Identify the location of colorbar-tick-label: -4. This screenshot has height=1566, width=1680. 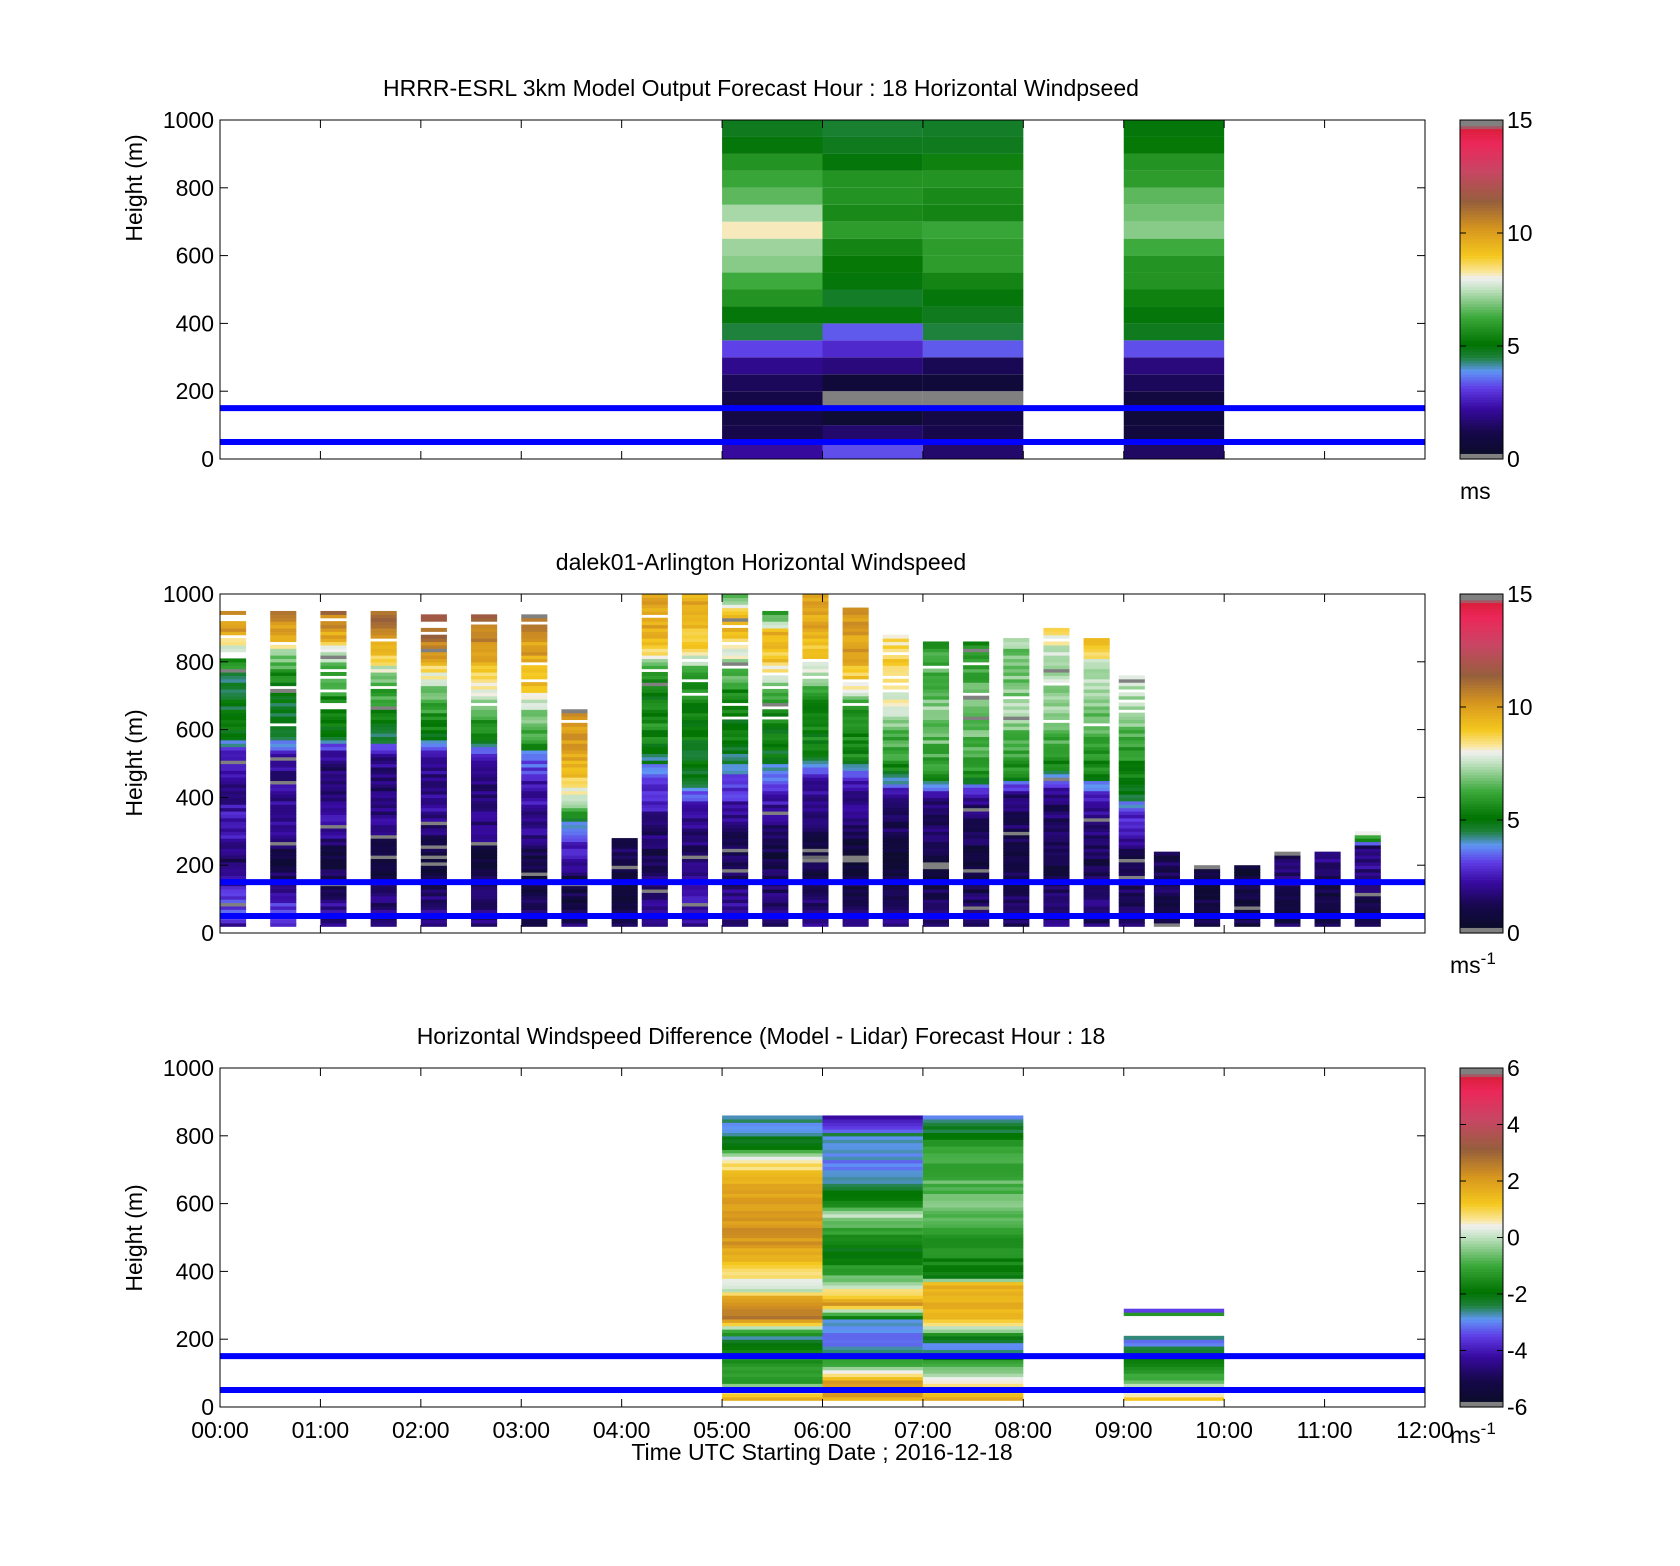
(1517, 1351).